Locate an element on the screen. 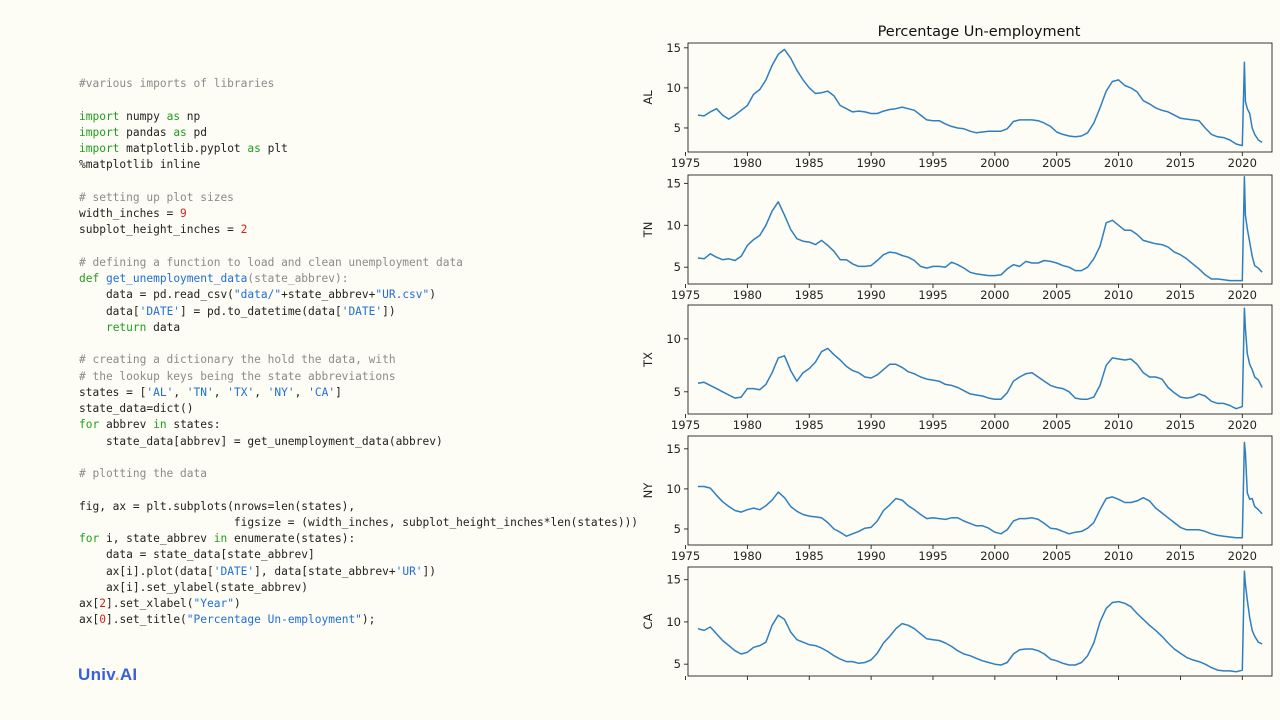 The width and height of the screenshot is (1280, 720). code-line: subplot_height_inches = 2 is located at coordinates (358, 230).